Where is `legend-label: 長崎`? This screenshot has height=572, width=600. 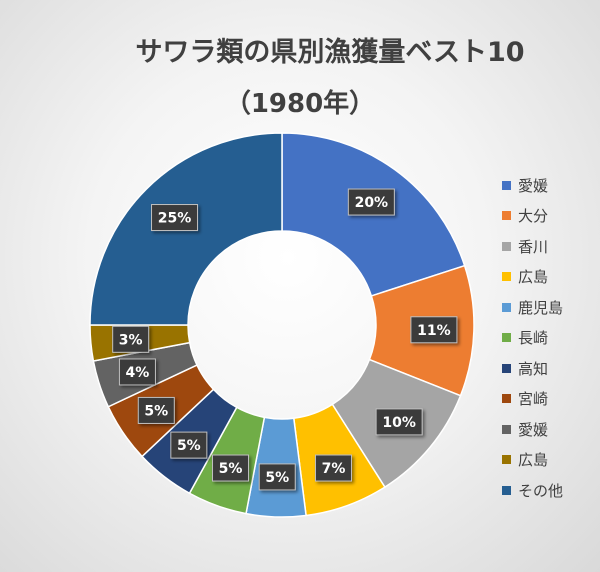
legend-label: 長崎 is located at coordinates (533, 338).